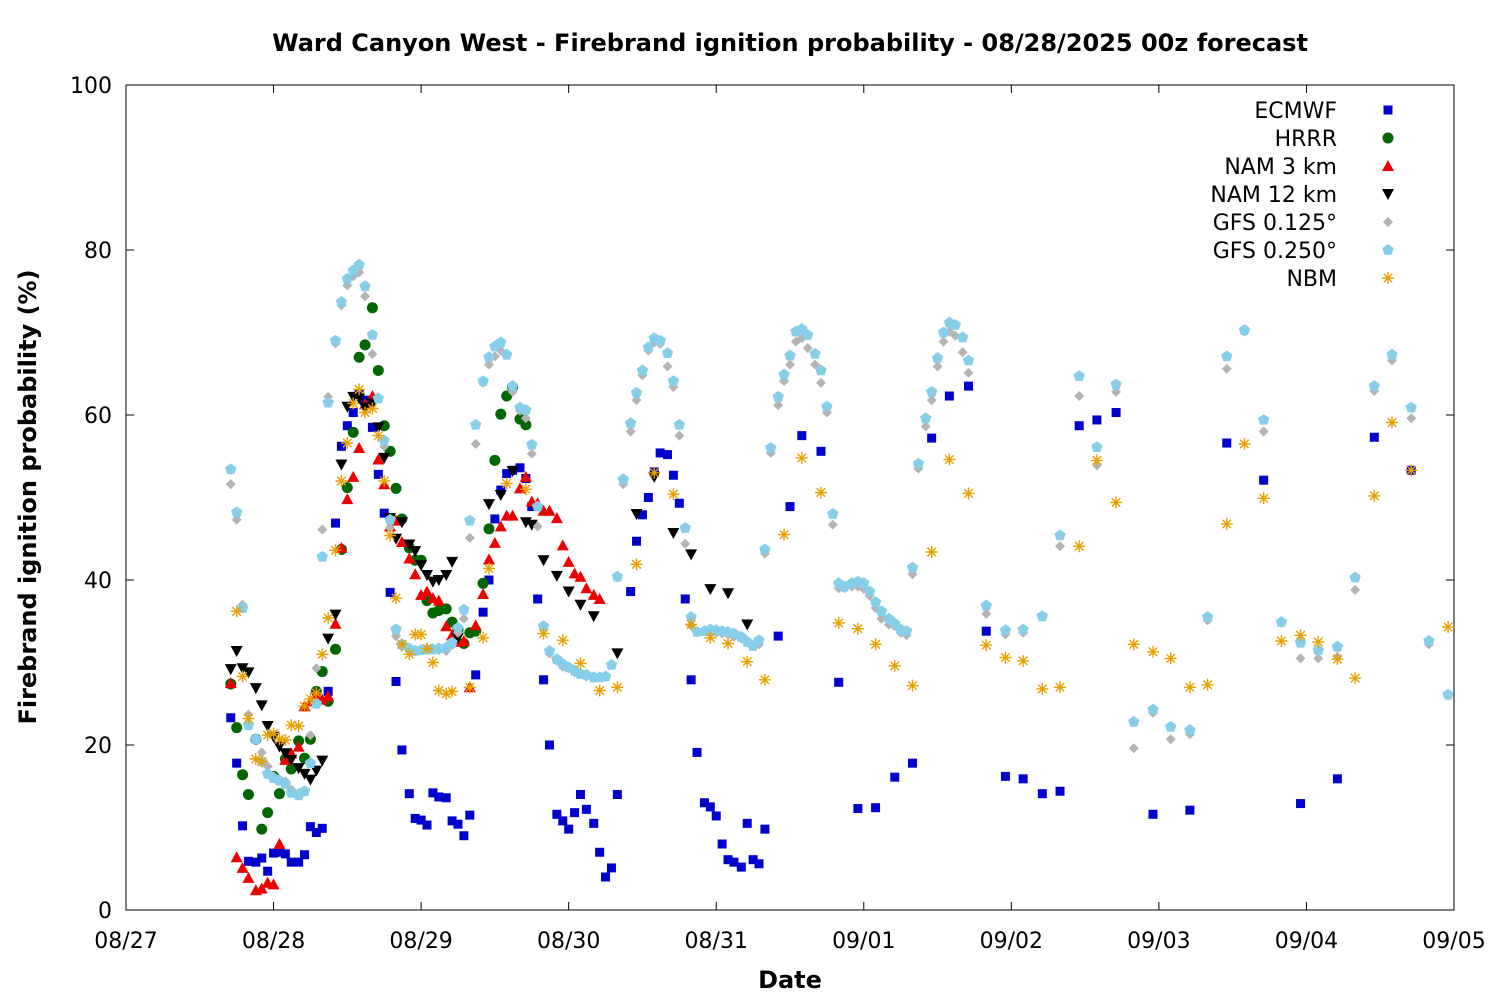  I want to click on x-tick-label: 08/30, so click(568, 941).